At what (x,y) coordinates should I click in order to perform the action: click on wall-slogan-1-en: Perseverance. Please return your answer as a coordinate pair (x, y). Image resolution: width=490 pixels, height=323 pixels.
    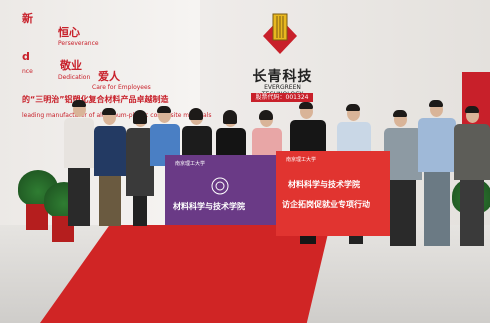
    Looking at the image, I should click on (78, 43).